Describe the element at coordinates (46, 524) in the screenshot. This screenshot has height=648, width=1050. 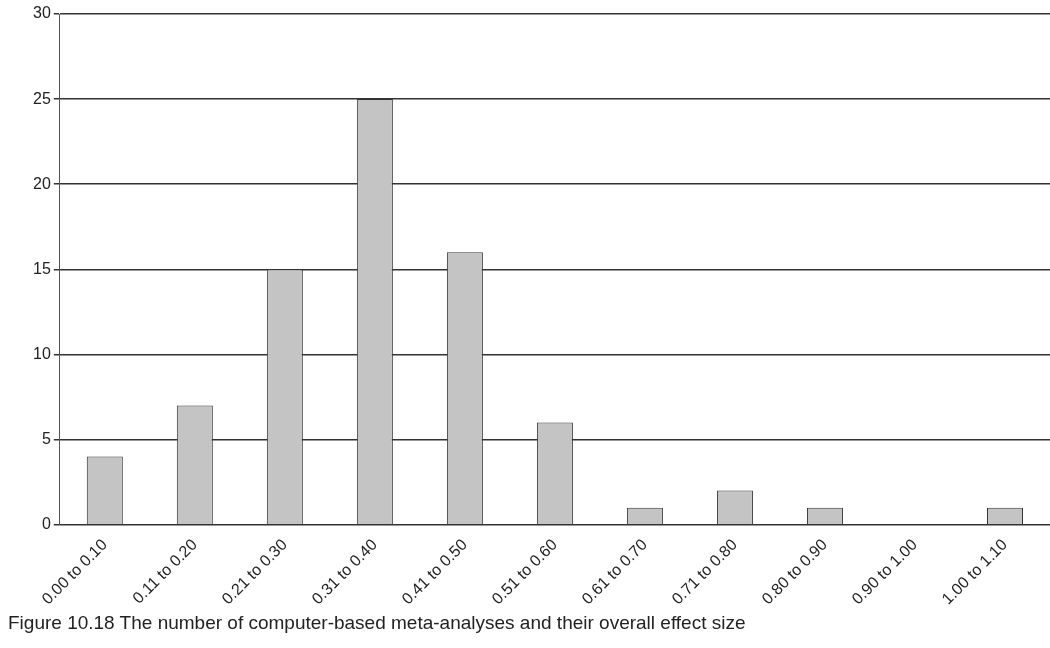
I see `y-tick-label: 0` at that location.